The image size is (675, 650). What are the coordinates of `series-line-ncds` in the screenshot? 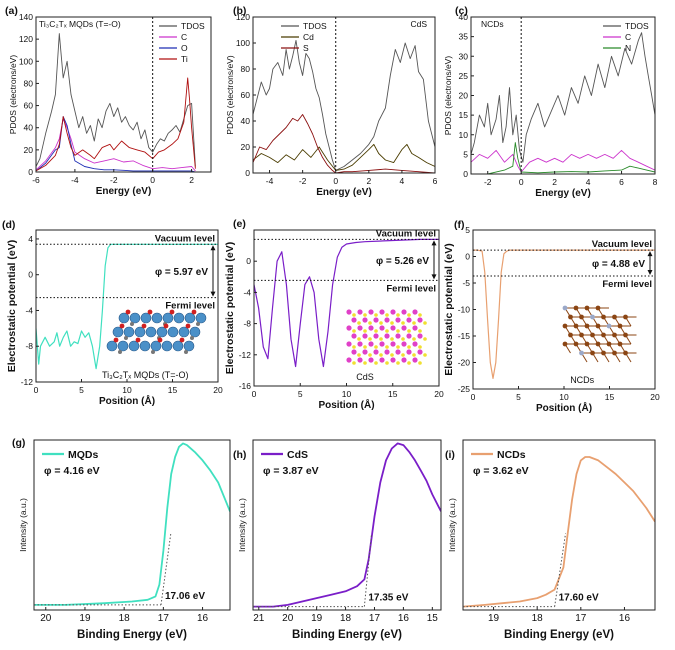 It's located at (559, 532).